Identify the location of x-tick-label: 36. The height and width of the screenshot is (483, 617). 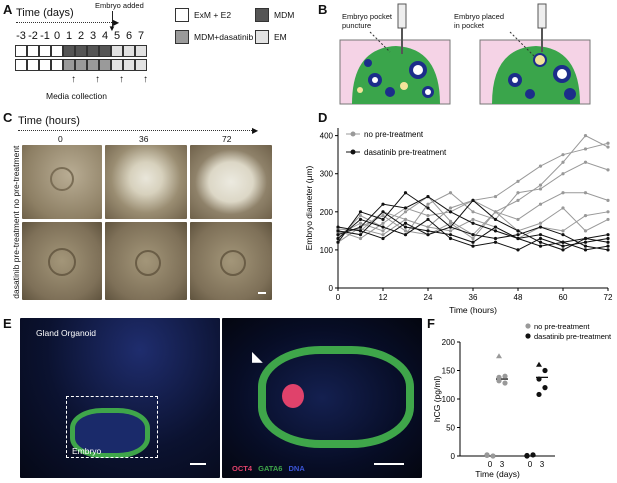
(473, 297).